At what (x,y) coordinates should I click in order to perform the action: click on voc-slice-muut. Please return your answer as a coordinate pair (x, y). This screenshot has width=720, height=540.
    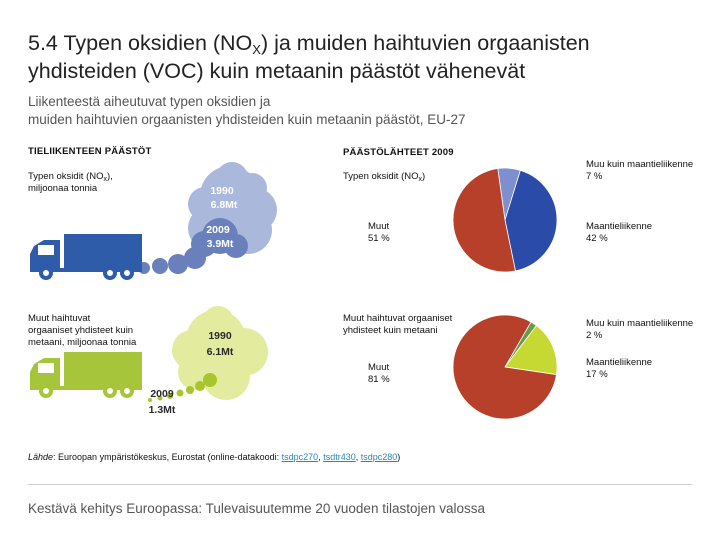
    Looking at the image, I should click on (504, 367).